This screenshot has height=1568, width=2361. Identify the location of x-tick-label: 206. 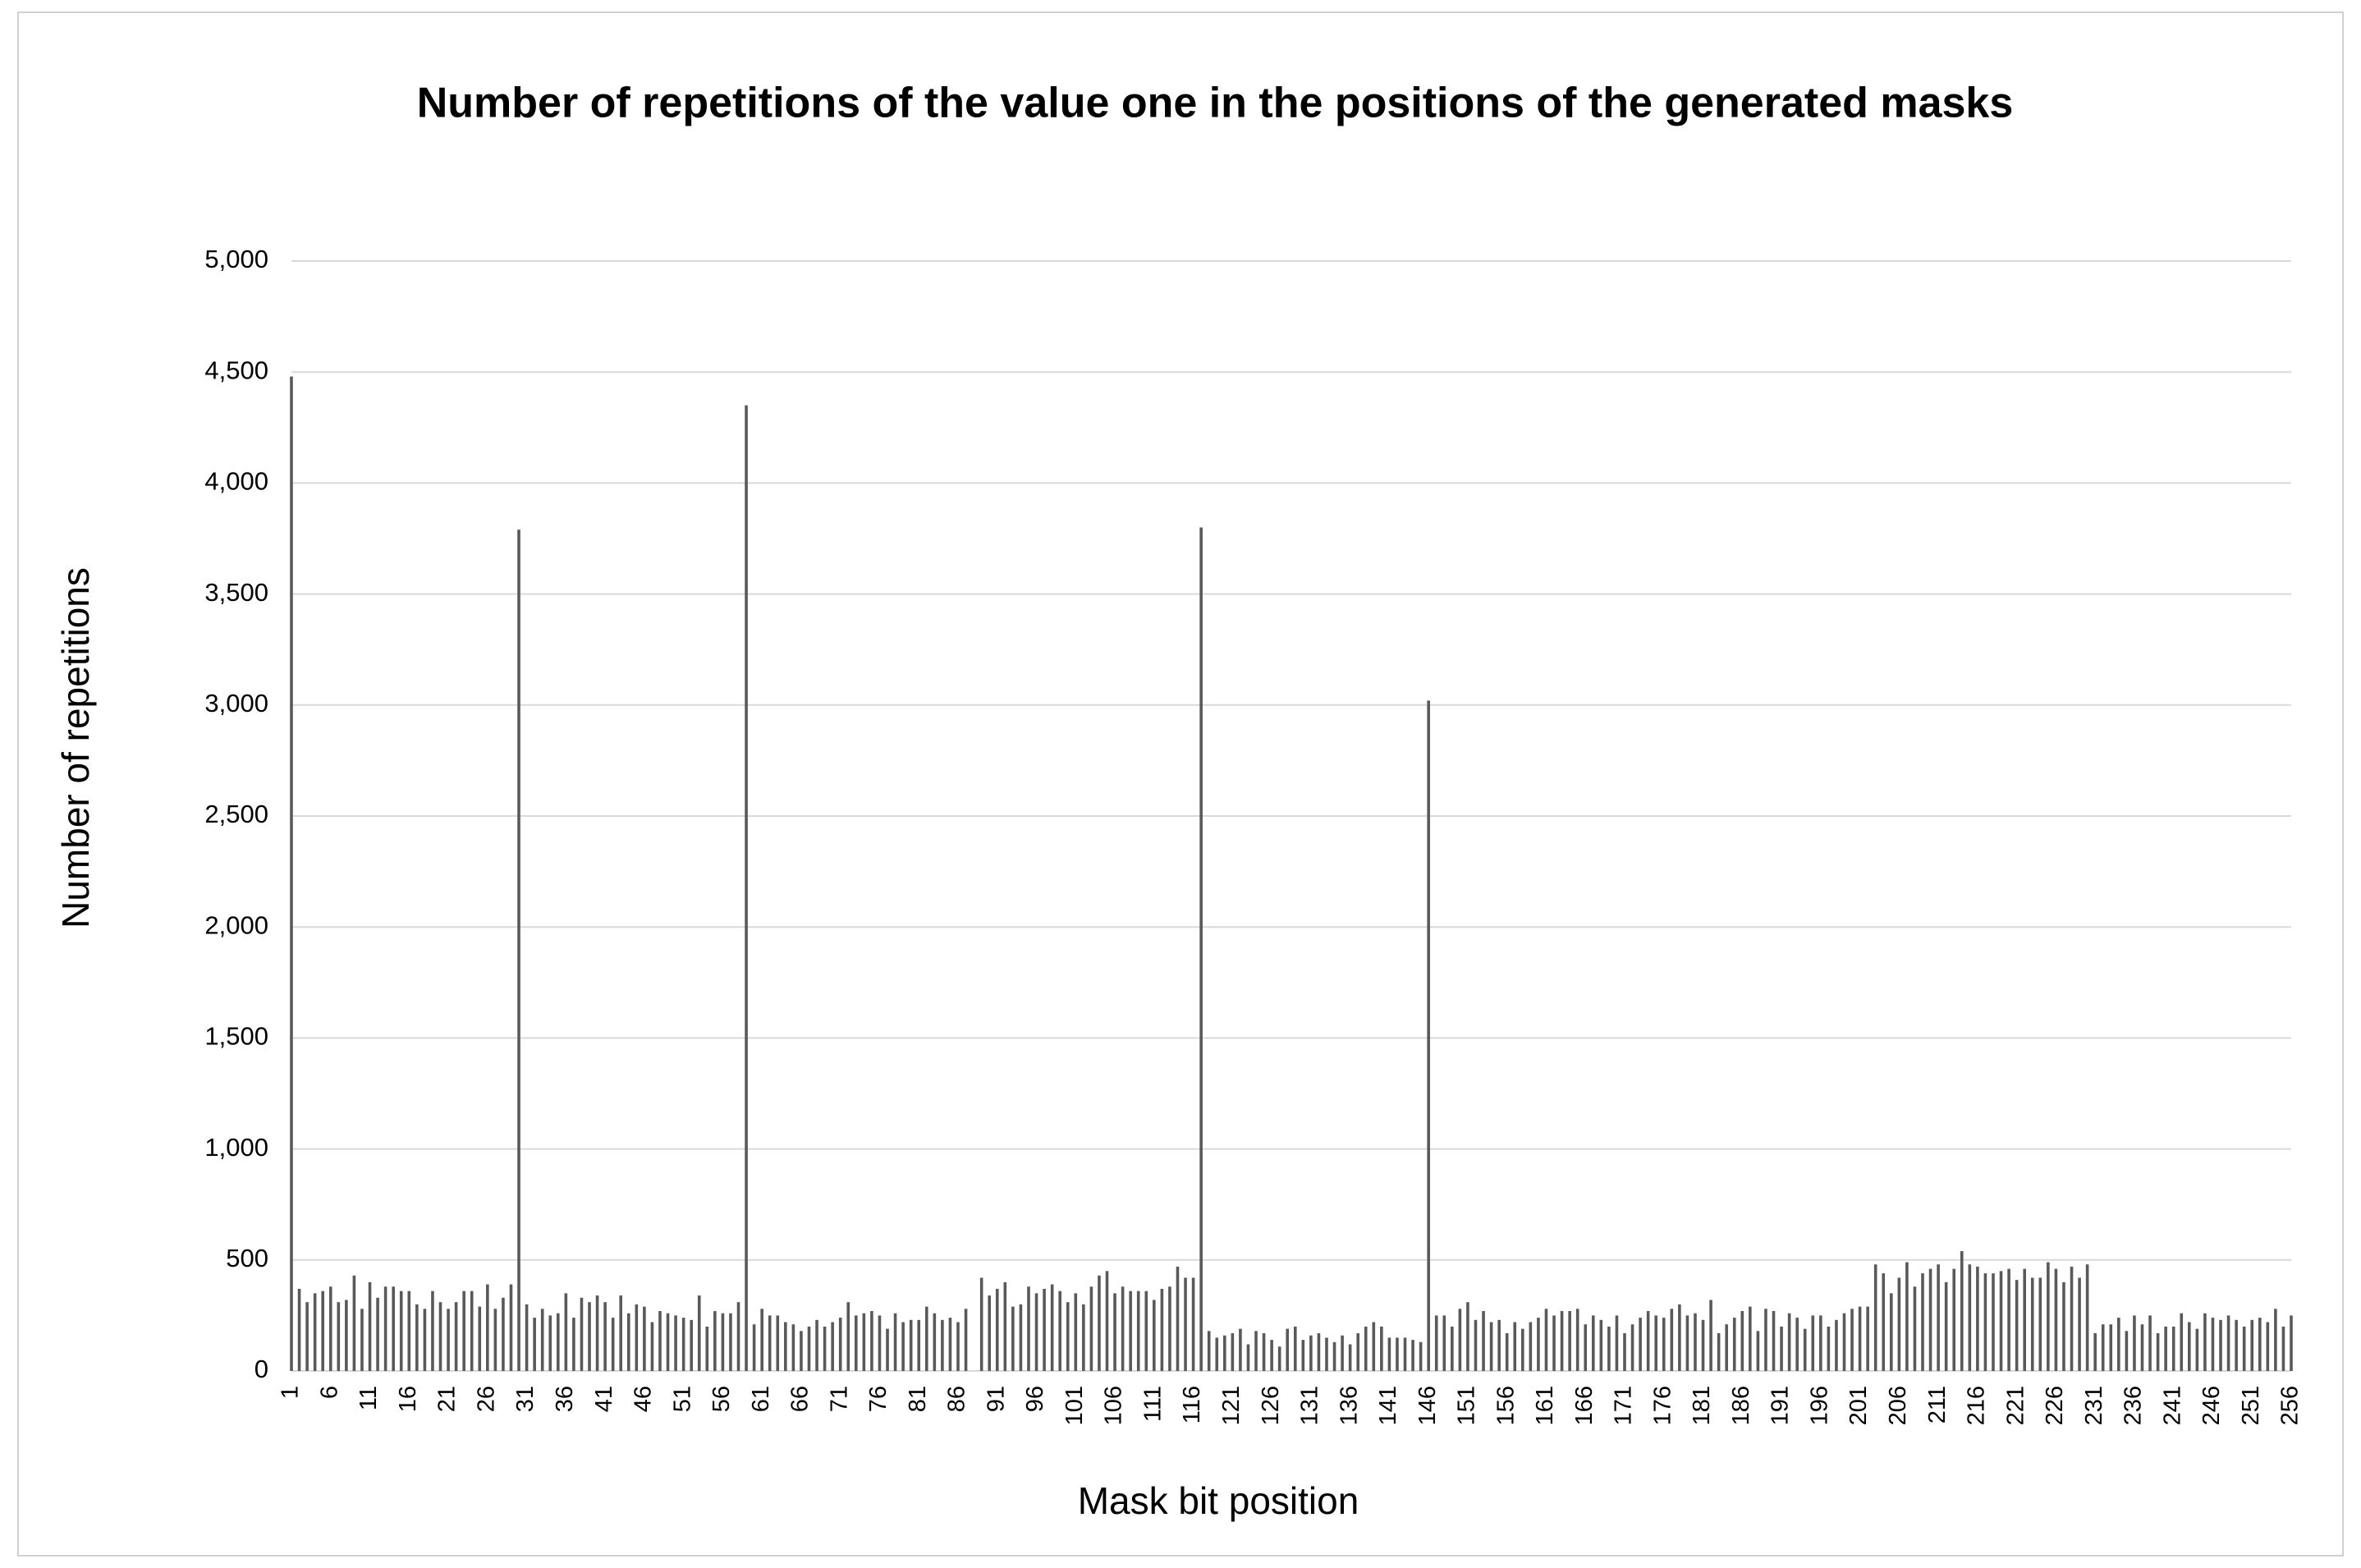
(1898, 1405).